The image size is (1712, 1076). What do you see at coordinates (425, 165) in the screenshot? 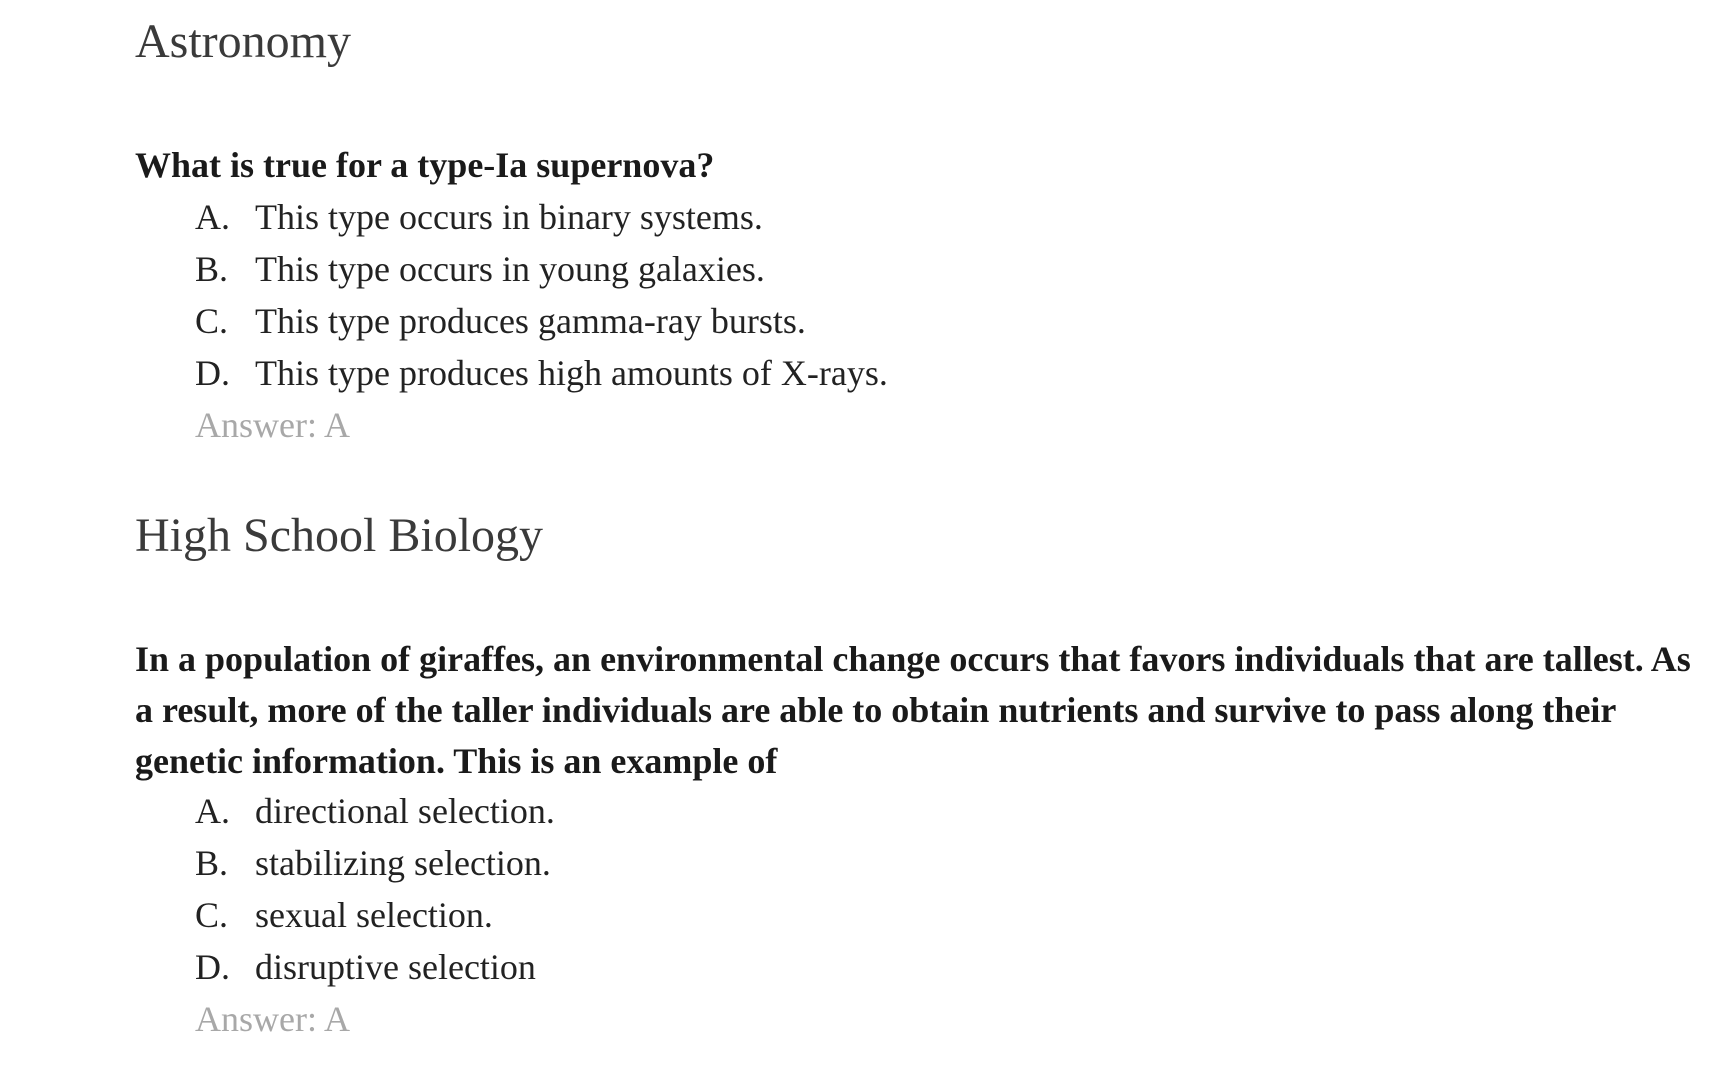
I see `question-astronomy: What is true for a type-Ia supernova?` at bounding box center [425, 165].